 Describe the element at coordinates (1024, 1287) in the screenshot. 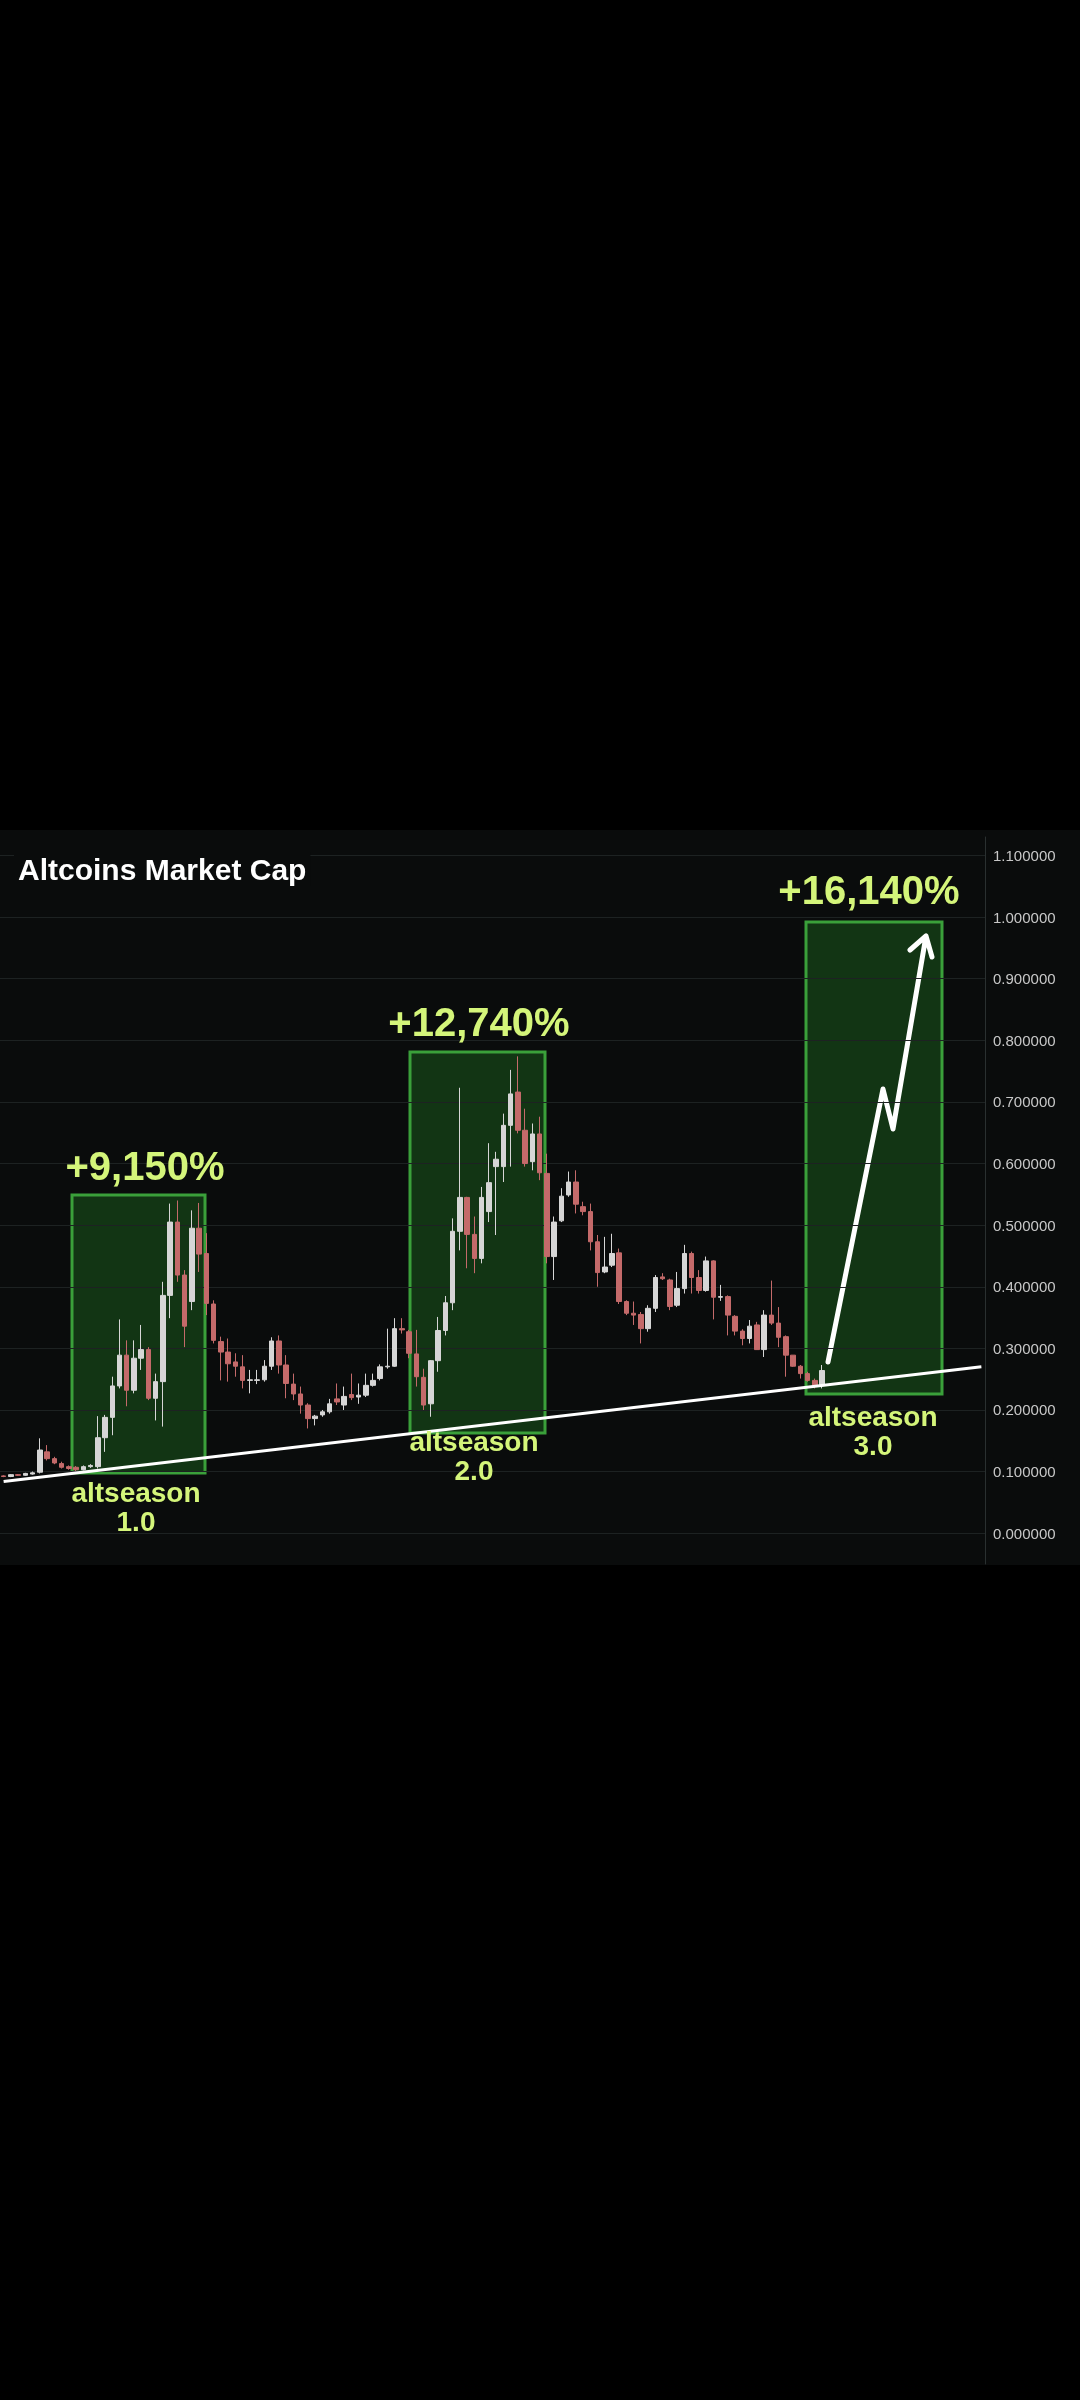

I see `y-tick-label: 0.400000` at that location.